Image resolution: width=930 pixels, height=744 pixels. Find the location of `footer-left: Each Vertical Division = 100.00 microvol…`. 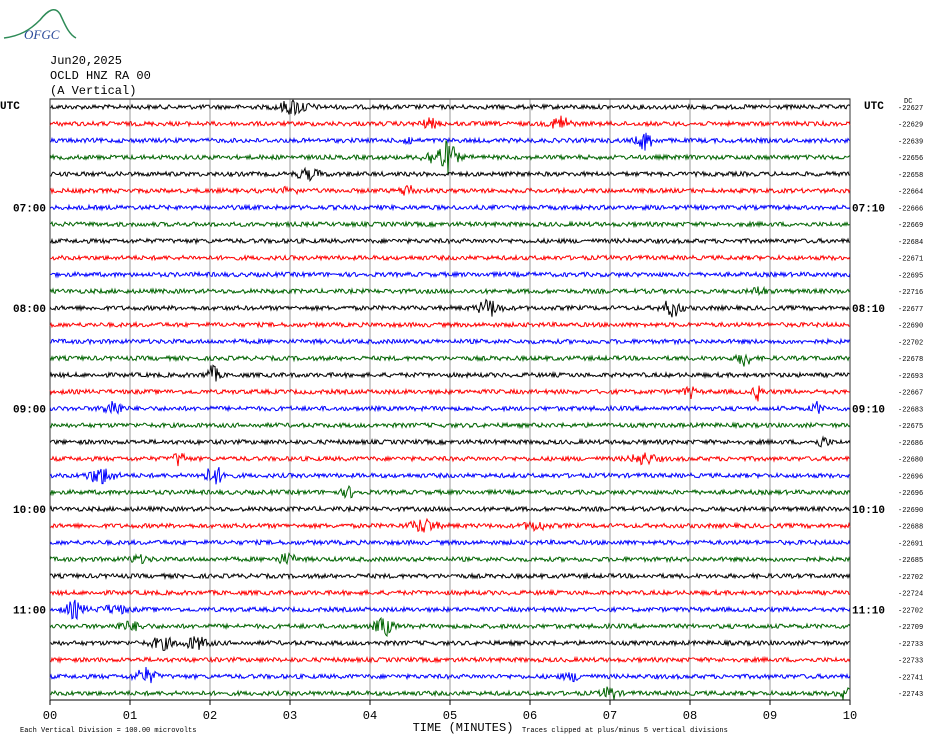

footer-left: Each Vertical Division = 100.00 microvol… is located at coordinates (108, 731).